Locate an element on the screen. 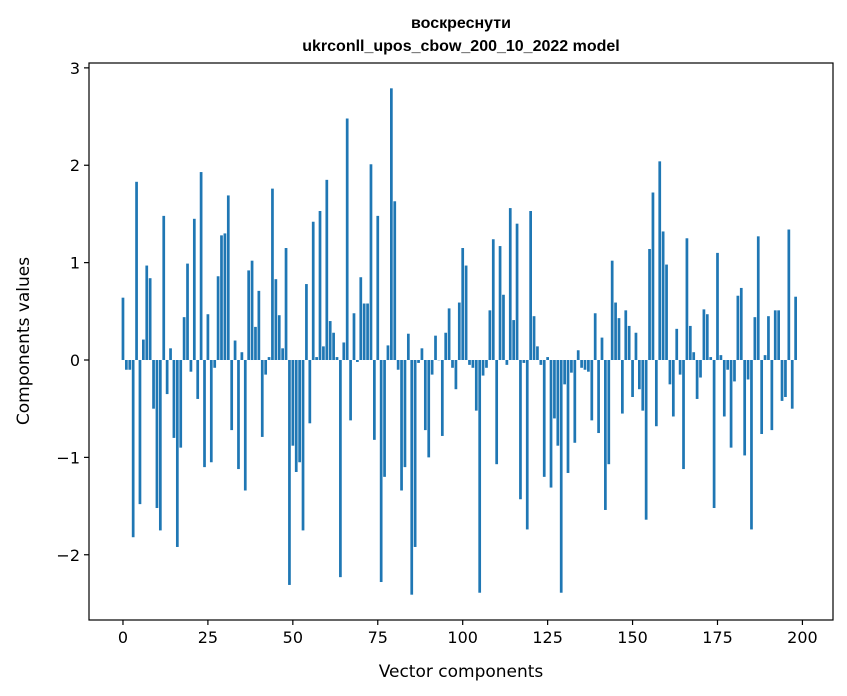  y-tick-label: 3 is located at coordinates (75, 68).